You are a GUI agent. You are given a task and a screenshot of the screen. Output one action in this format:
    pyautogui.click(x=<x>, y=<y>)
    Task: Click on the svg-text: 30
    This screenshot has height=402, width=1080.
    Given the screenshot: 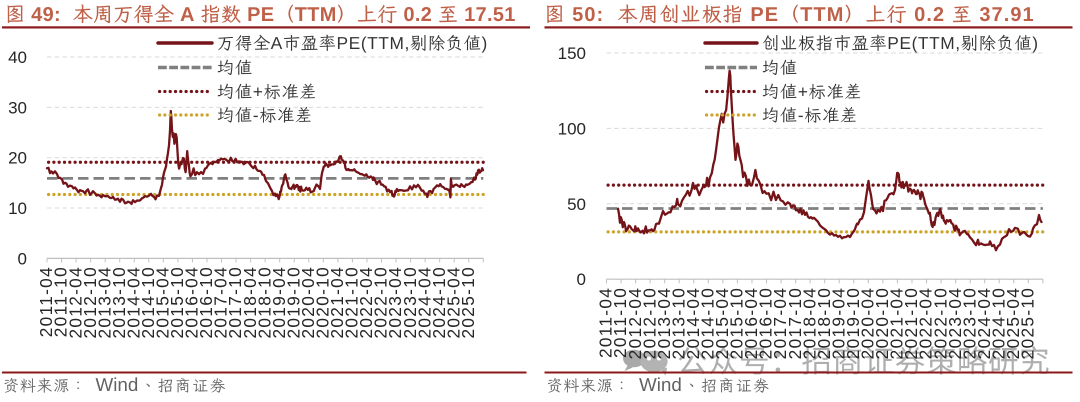 What is the action you would take?
    pyautogui.click(x=17, y=107)
    